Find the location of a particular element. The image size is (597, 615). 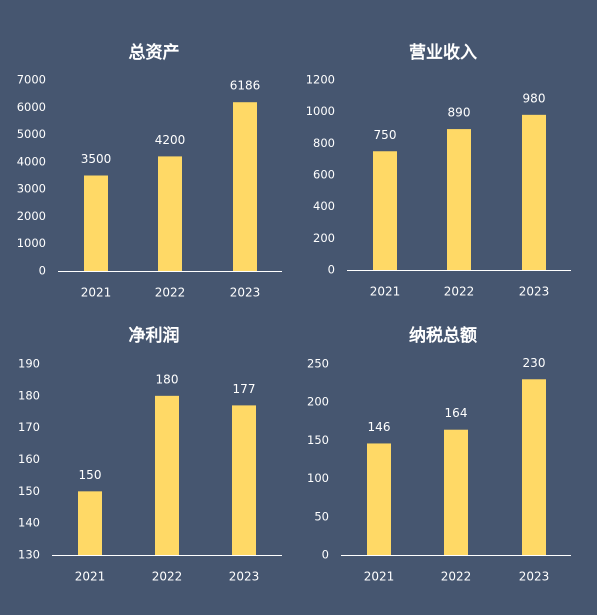

y-tick-label: 600 is located at coordinates (324, 175).